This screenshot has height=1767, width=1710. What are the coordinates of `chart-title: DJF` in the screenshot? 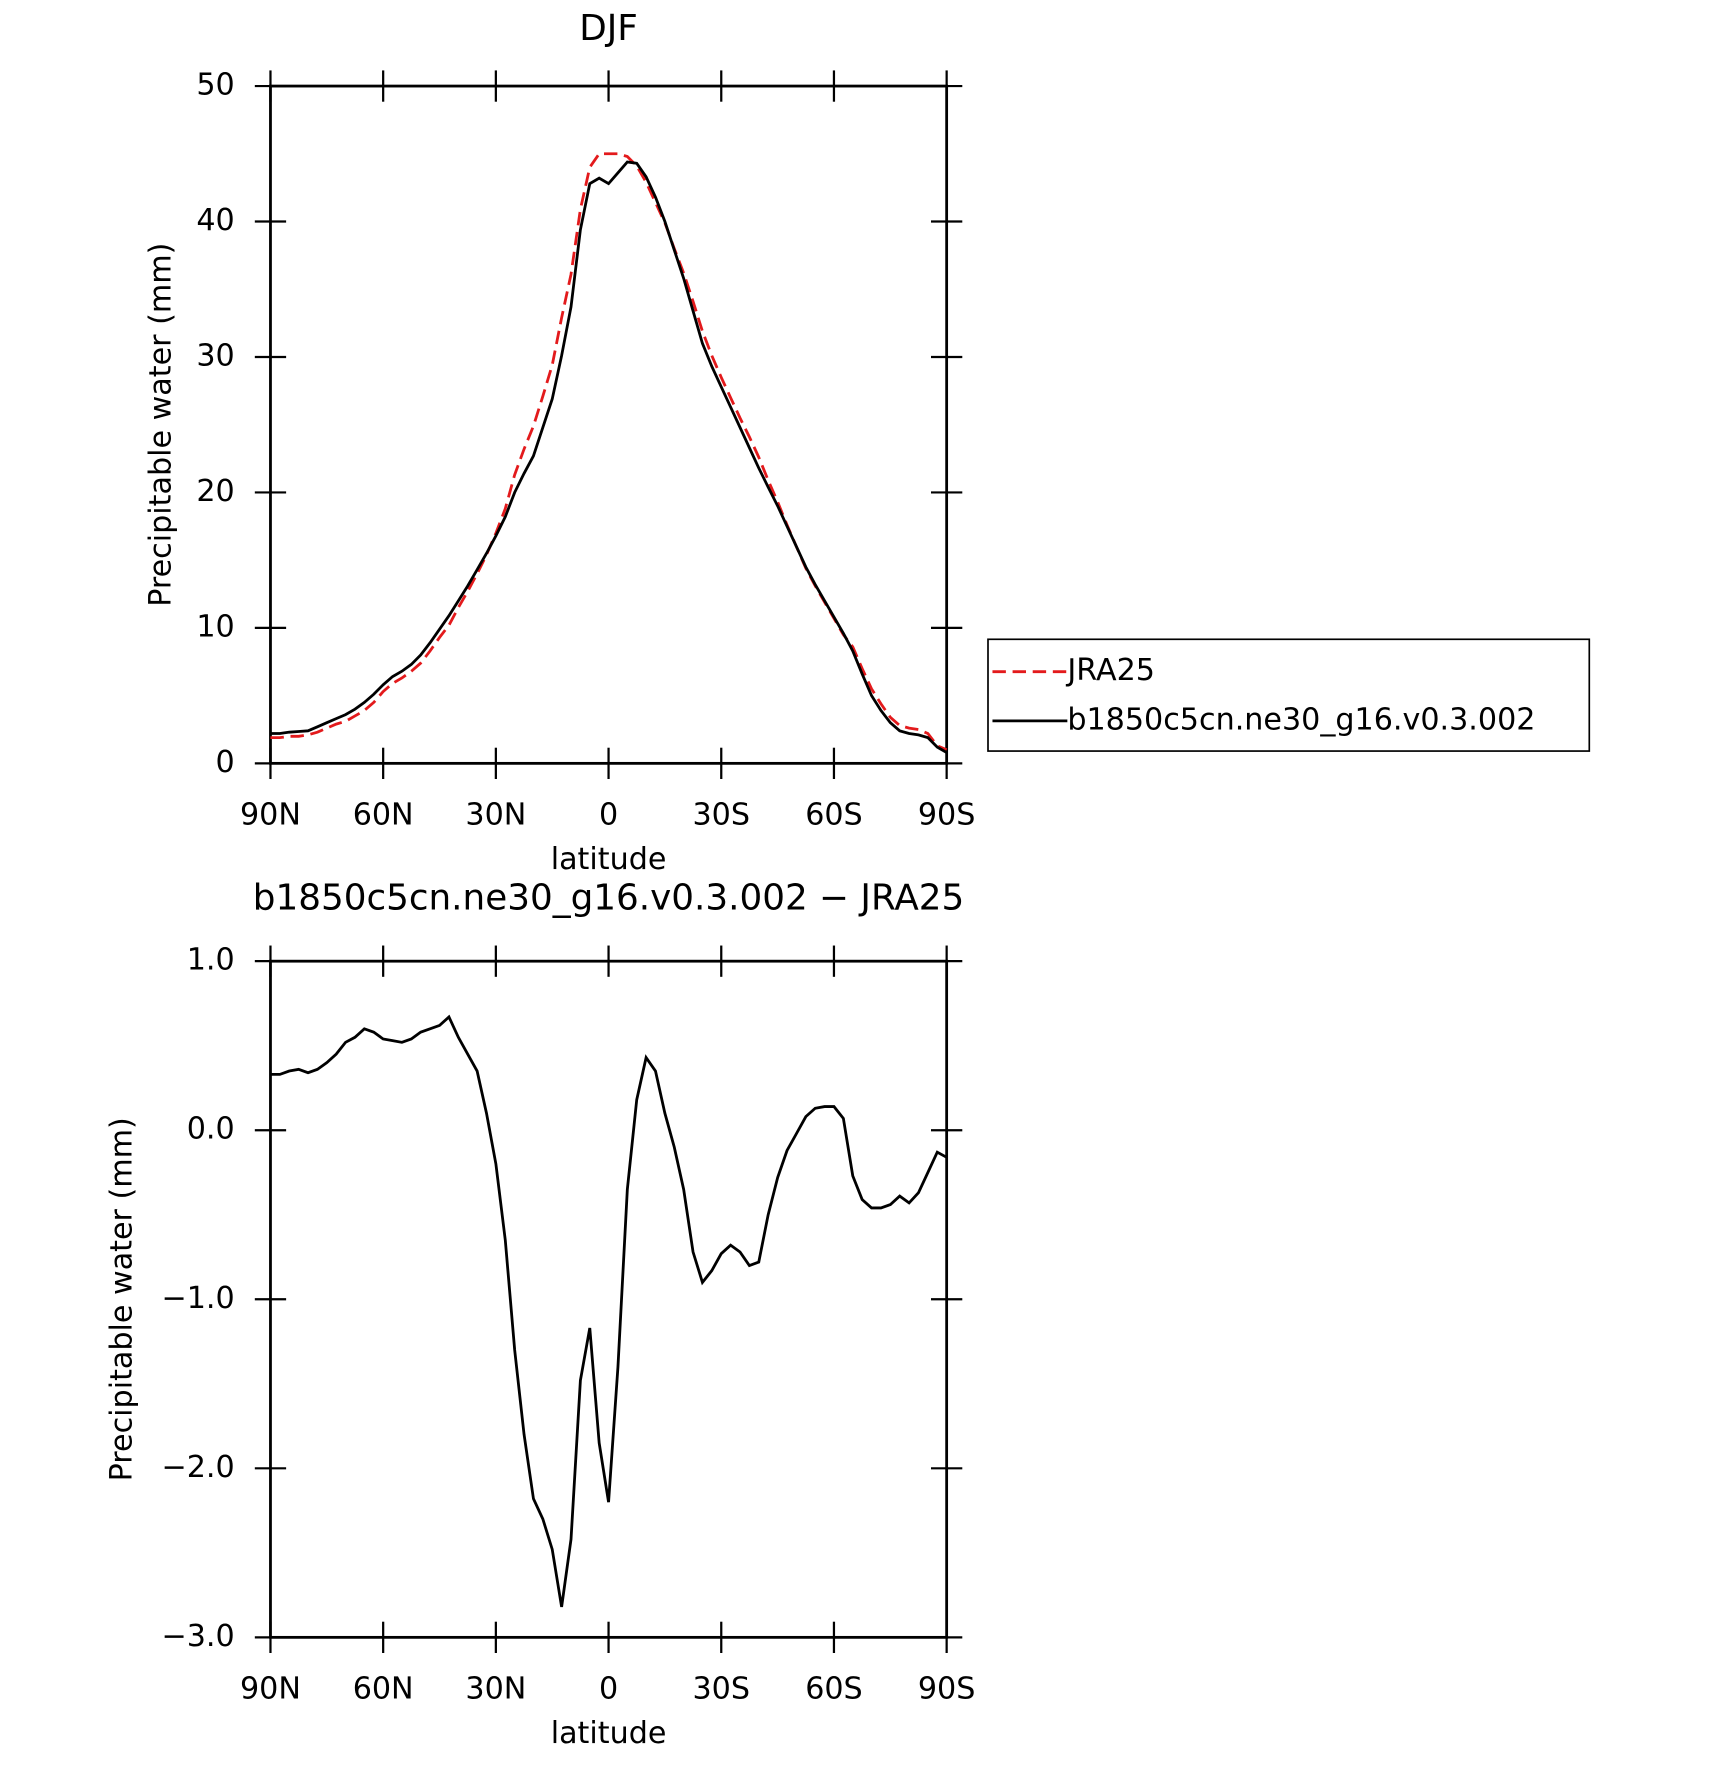 It's located at (608, 28).